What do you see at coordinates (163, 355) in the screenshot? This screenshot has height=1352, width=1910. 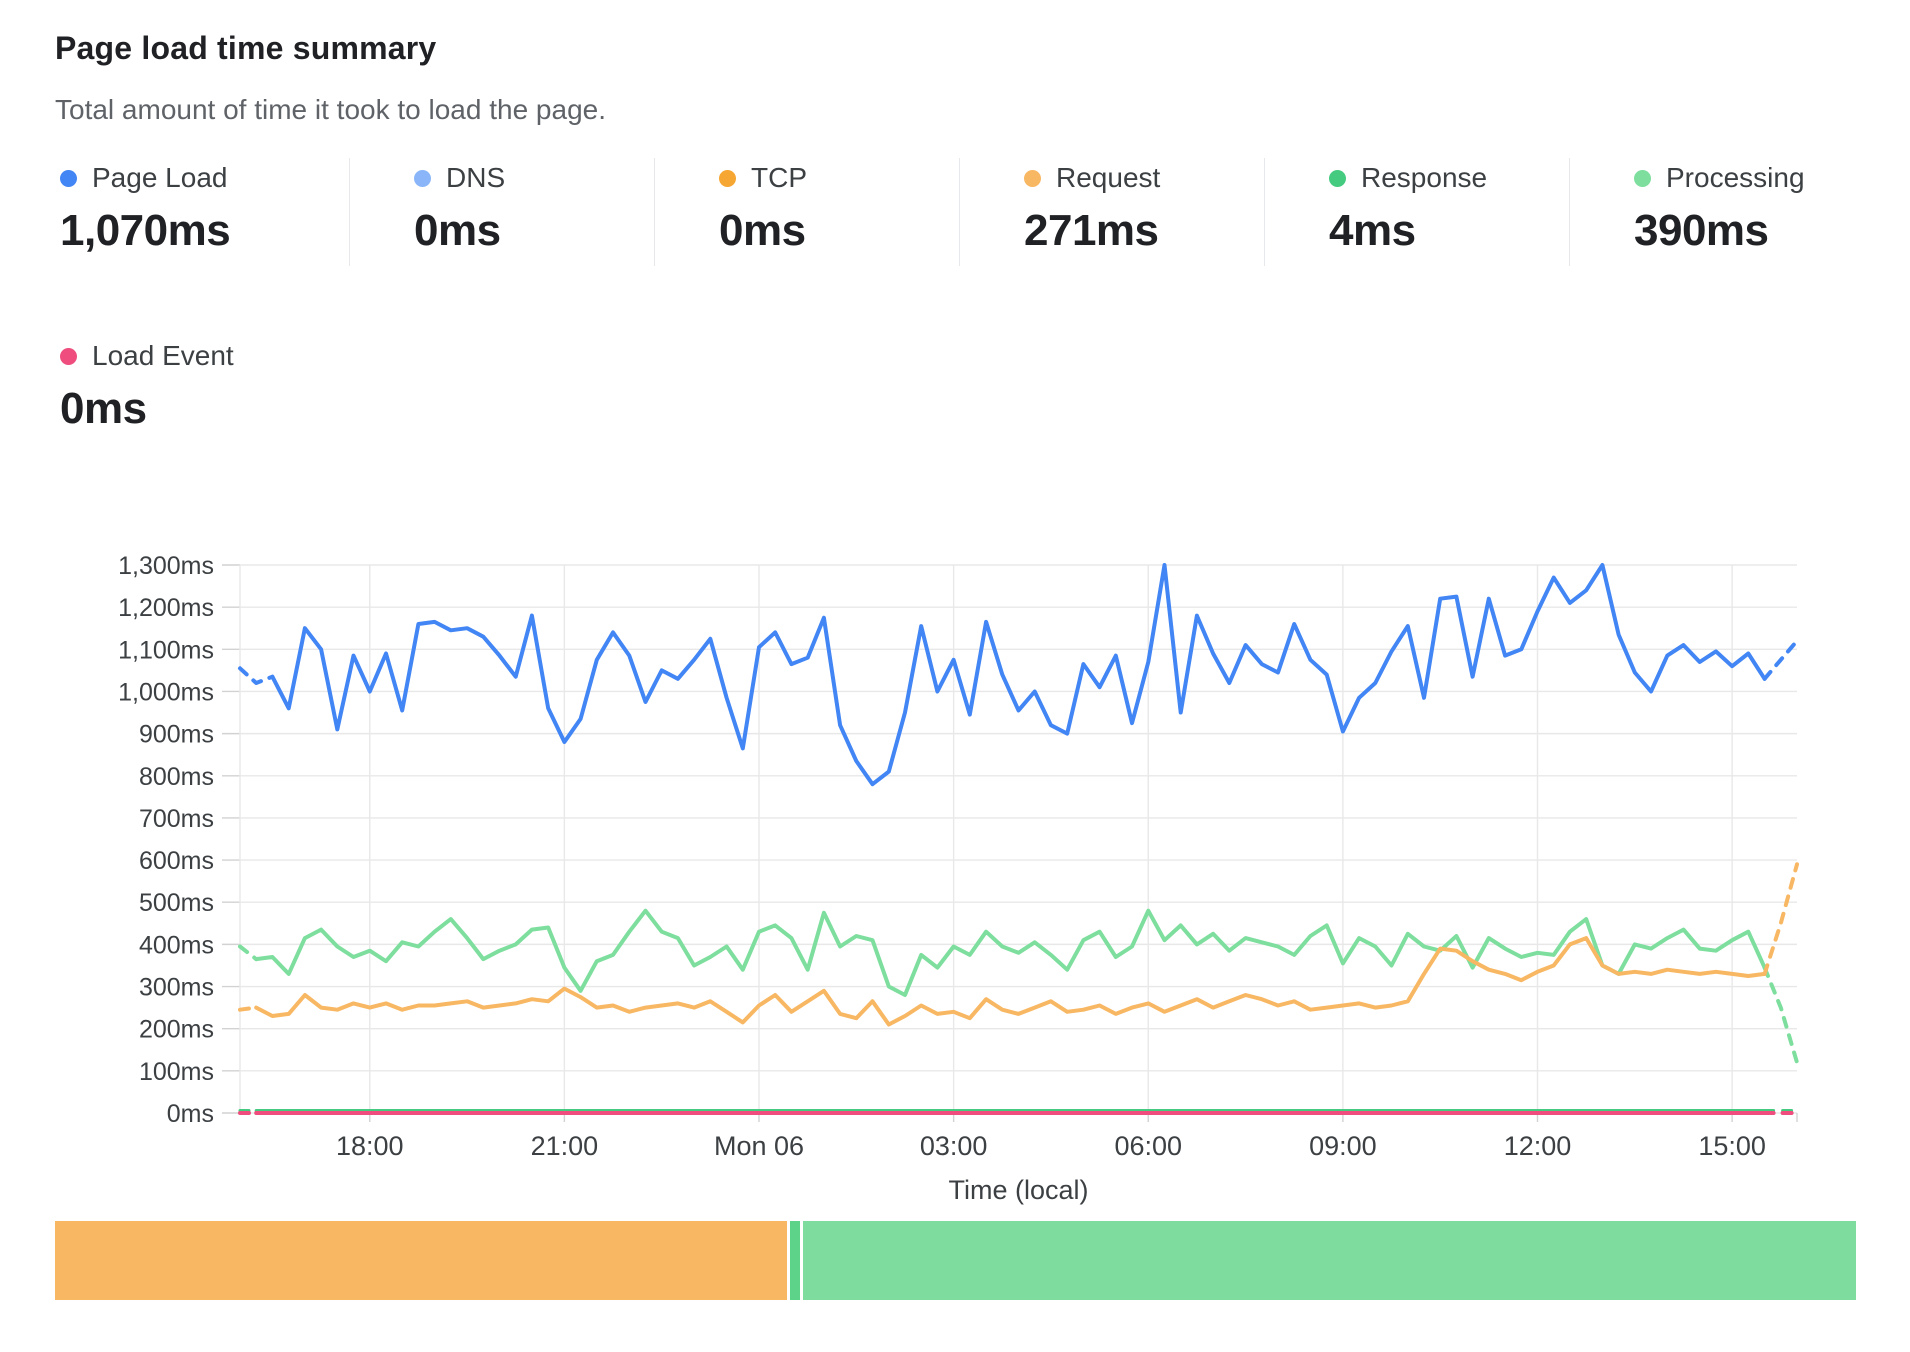 I see `metric-label: Load Event` at bounding box center [163, 355].